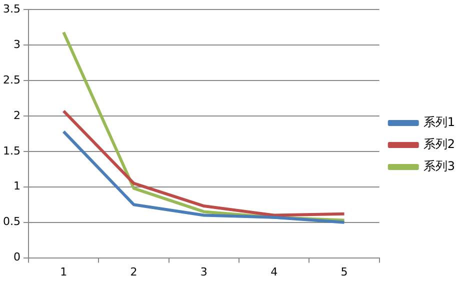  Describe the element at coordinates (274, 271) in the screenshot. I see `x-tick-label: 4` at that location.